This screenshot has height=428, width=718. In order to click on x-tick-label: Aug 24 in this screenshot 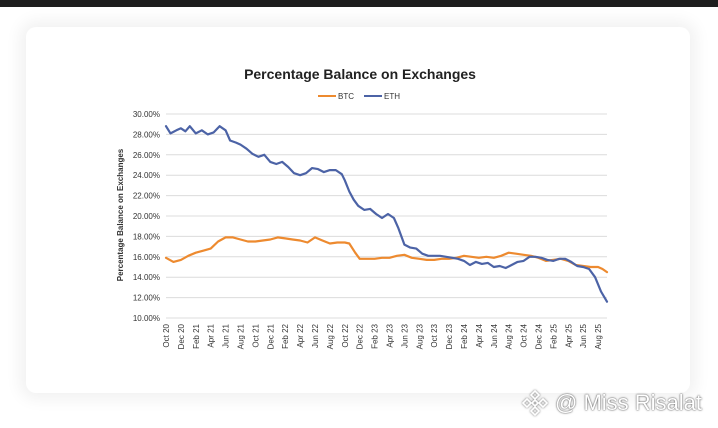, I will do `click(509, 336)`.